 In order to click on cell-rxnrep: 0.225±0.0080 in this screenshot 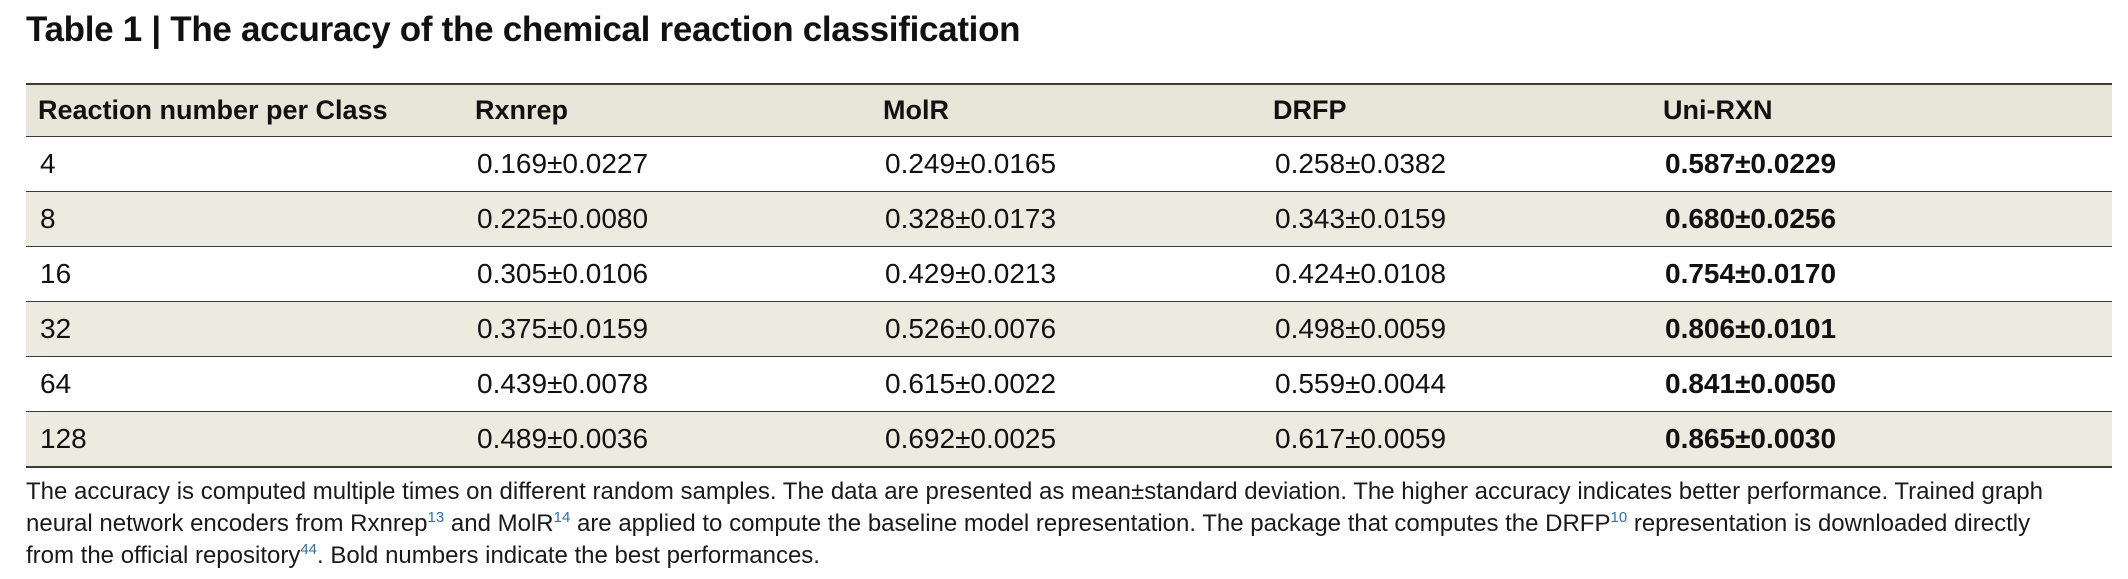, I will do `click(667, 219)`.